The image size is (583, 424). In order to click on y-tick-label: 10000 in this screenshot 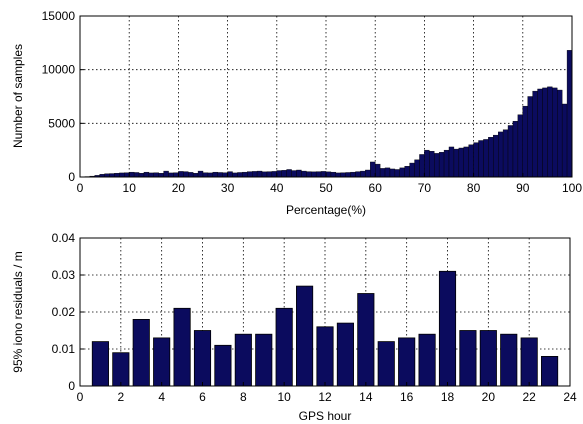, I will do `click(59, 70)`.